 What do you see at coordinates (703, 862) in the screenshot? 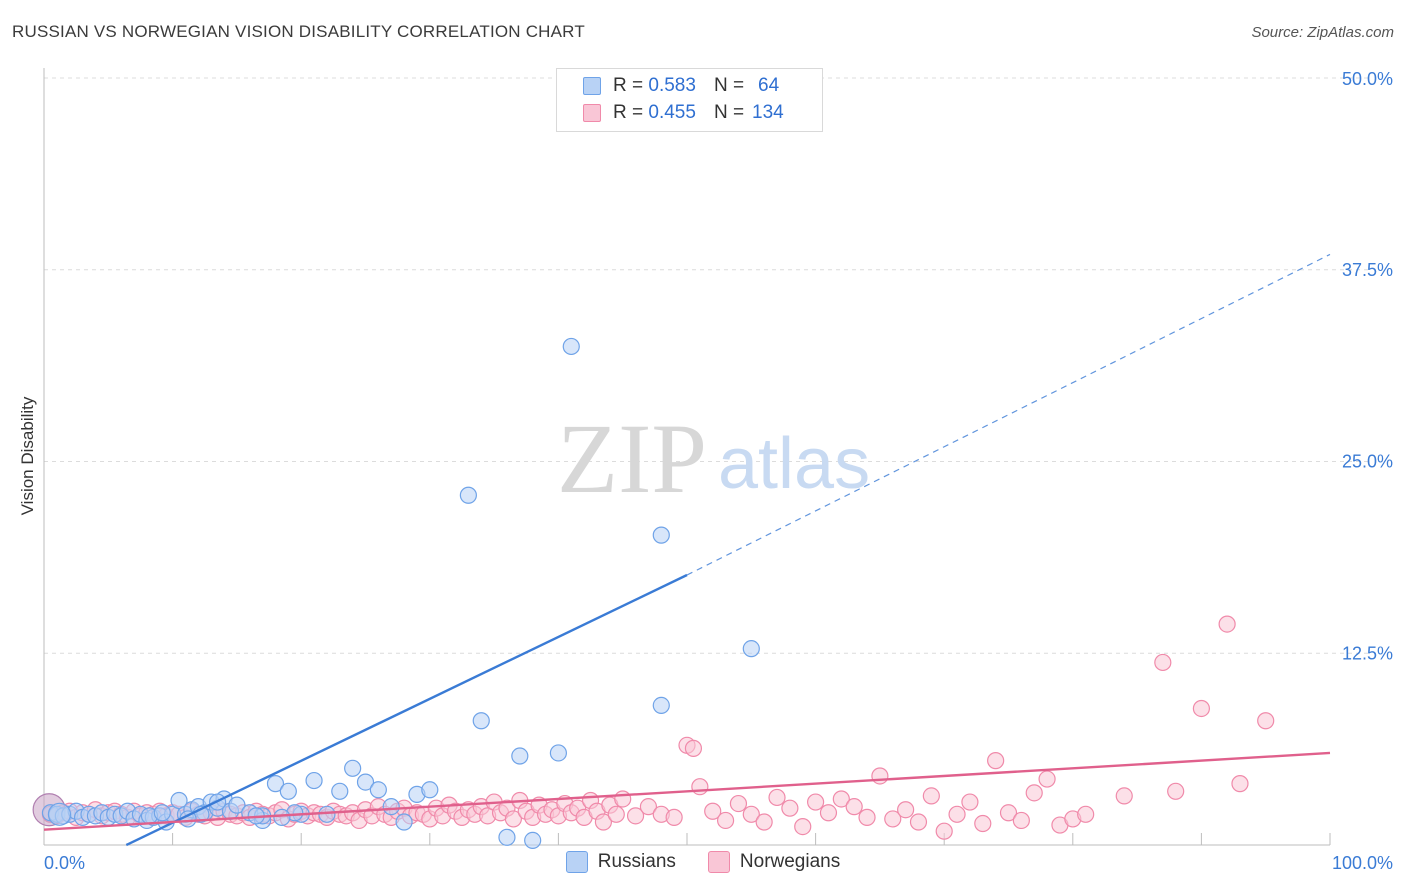
I see `series-legend: Russians Norwegians` at bounding box center [703, 862].